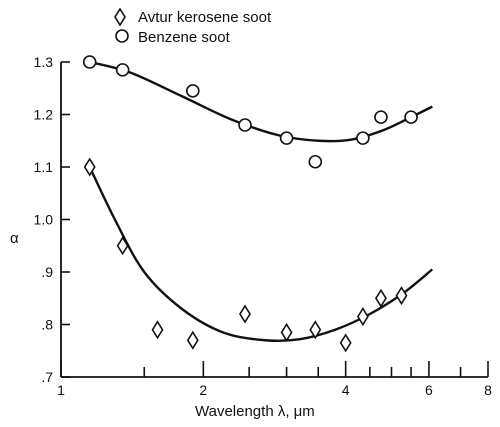 The height and width of the screenshot is (427, 500). Describe the element at coordinates (346, 390) in the screenshot. I see `x-tick-label: 4` at that location.